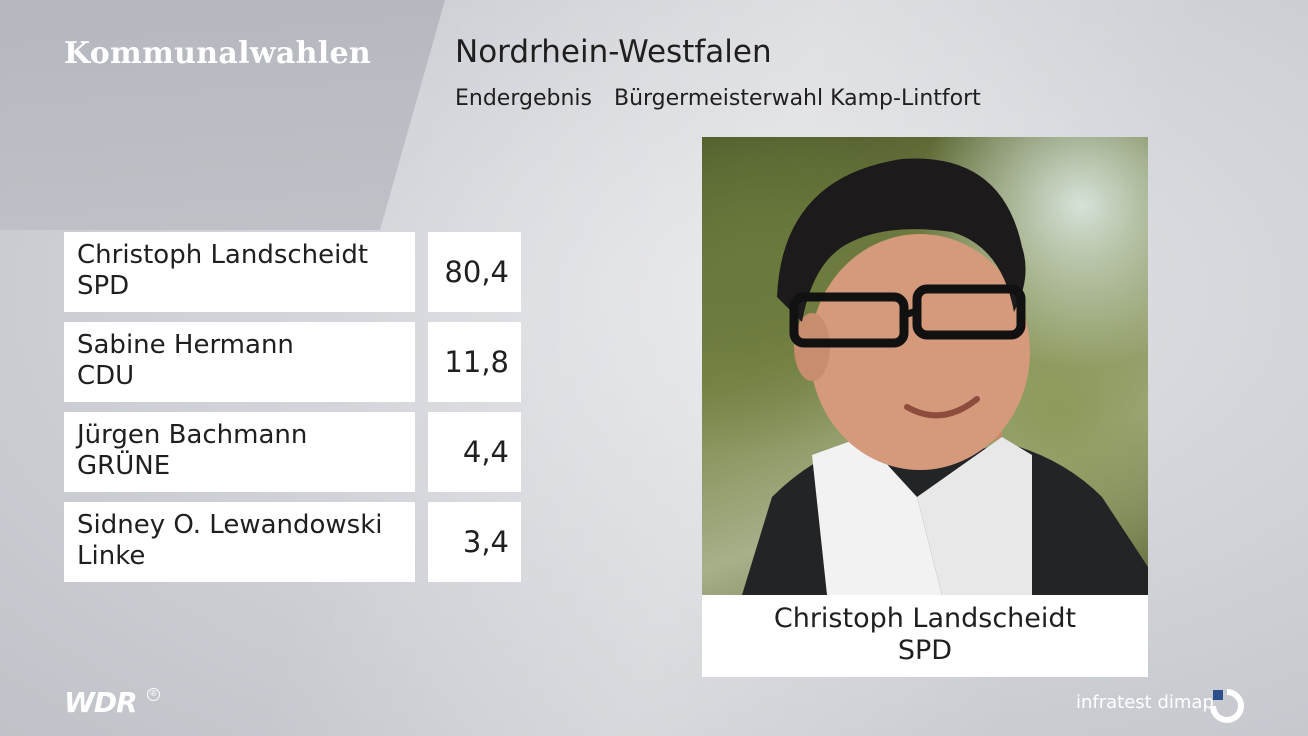 This screenshot has height=736, width=1308. Describe the element at coordinates (185, 345) in the screenshot. I see `candidate-name: Sabine Hermann` at that location.